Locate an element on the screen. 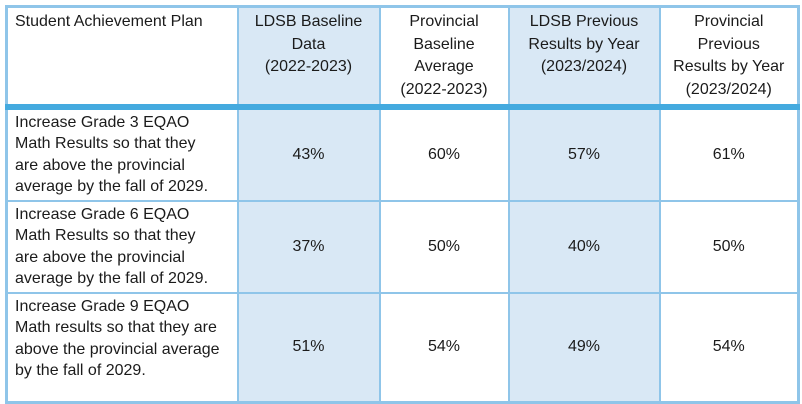 This screenshot has width=802, height=404. value-cell: 37% is located at coordinates (308, 246).